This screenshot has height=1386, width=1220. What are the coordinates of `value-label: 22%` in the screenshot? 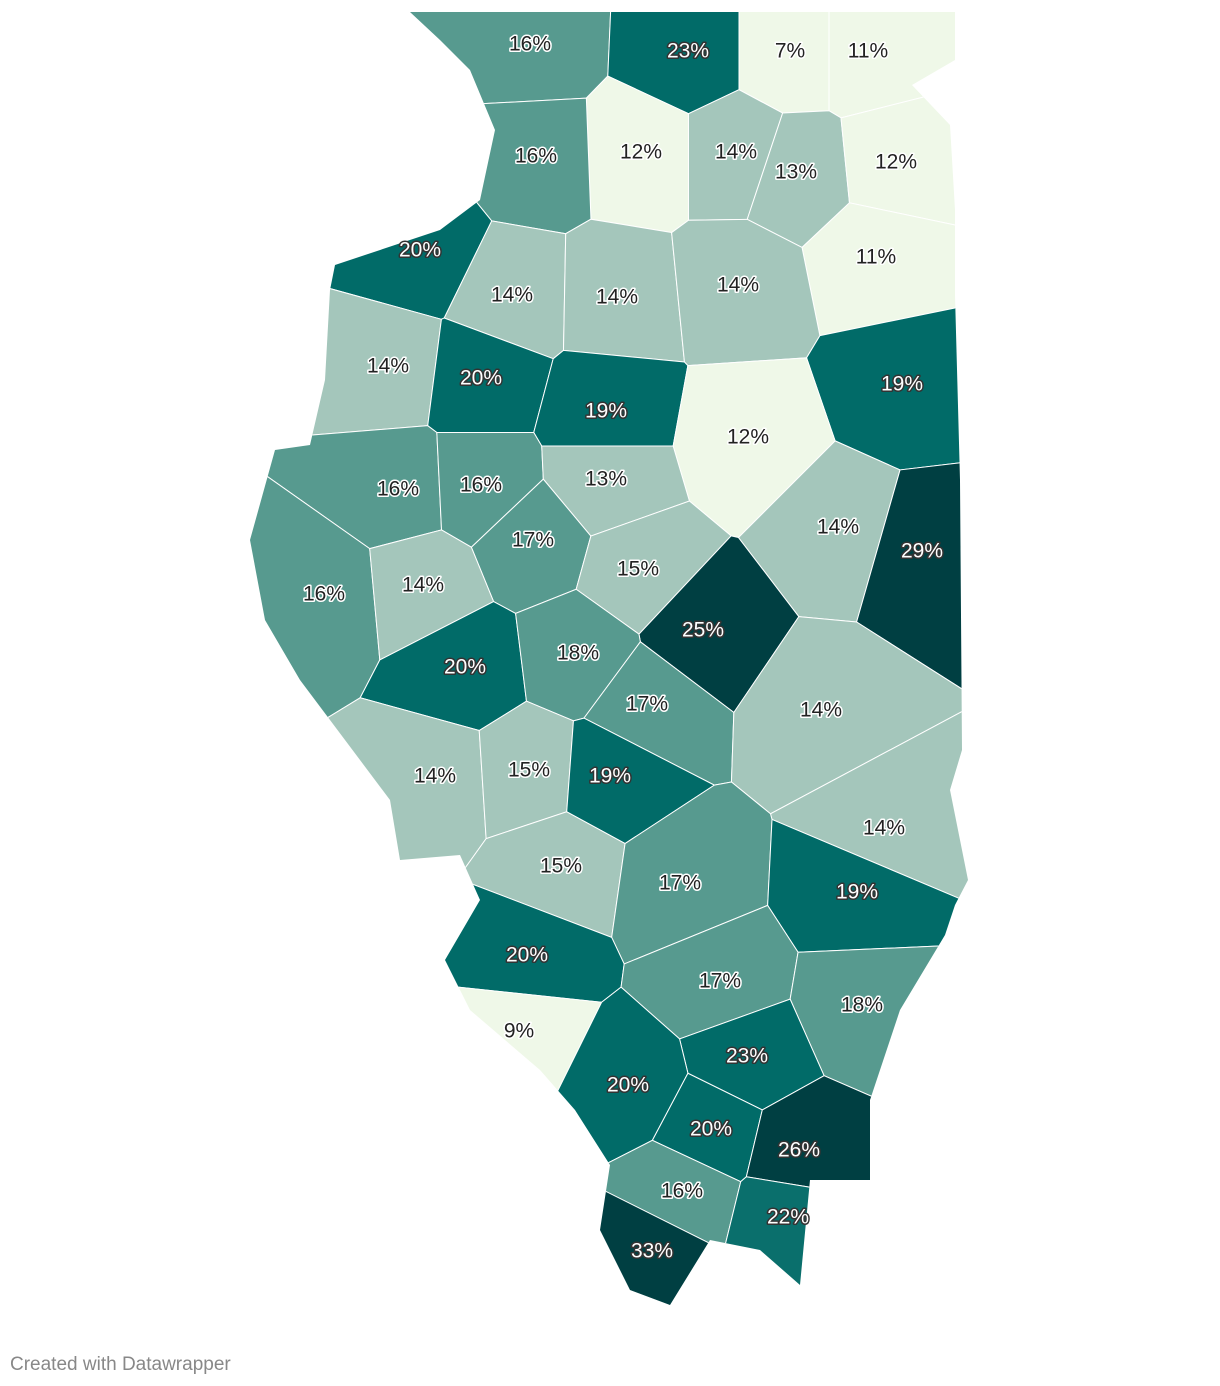 It's located at (788, 1217).